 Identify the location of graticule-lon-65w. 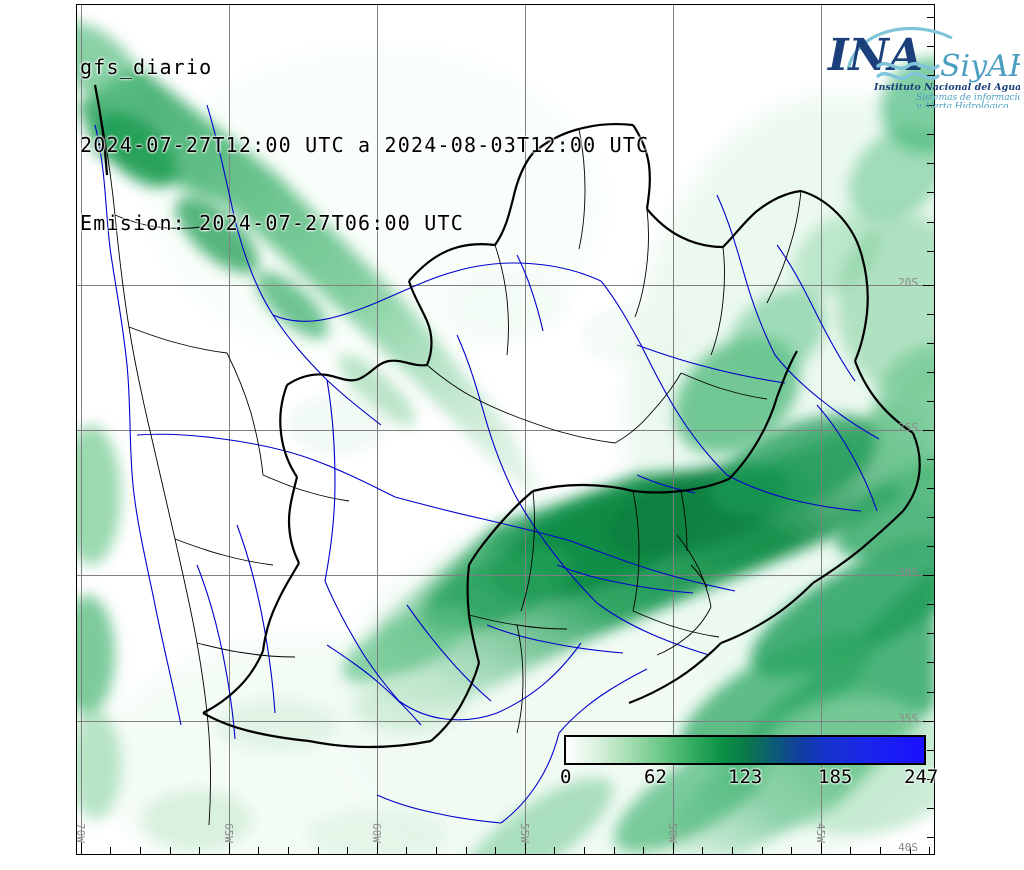
(229, 429).